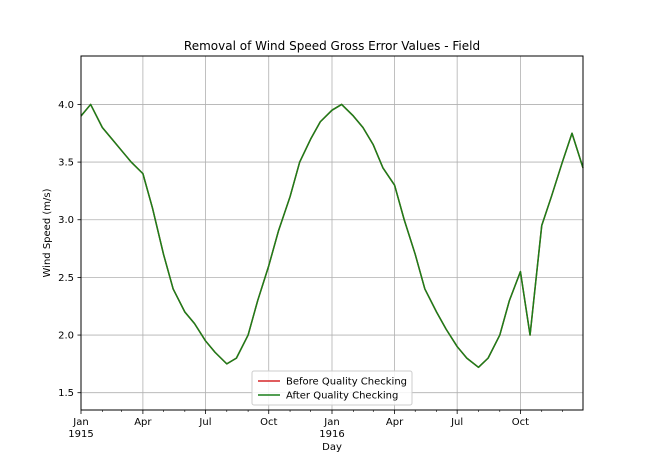 The height and width of the screenshot is (468, 648). Describe the element at coordinates (332, 447) in the screenshot. I see `x-axis-label: Day` at that location.